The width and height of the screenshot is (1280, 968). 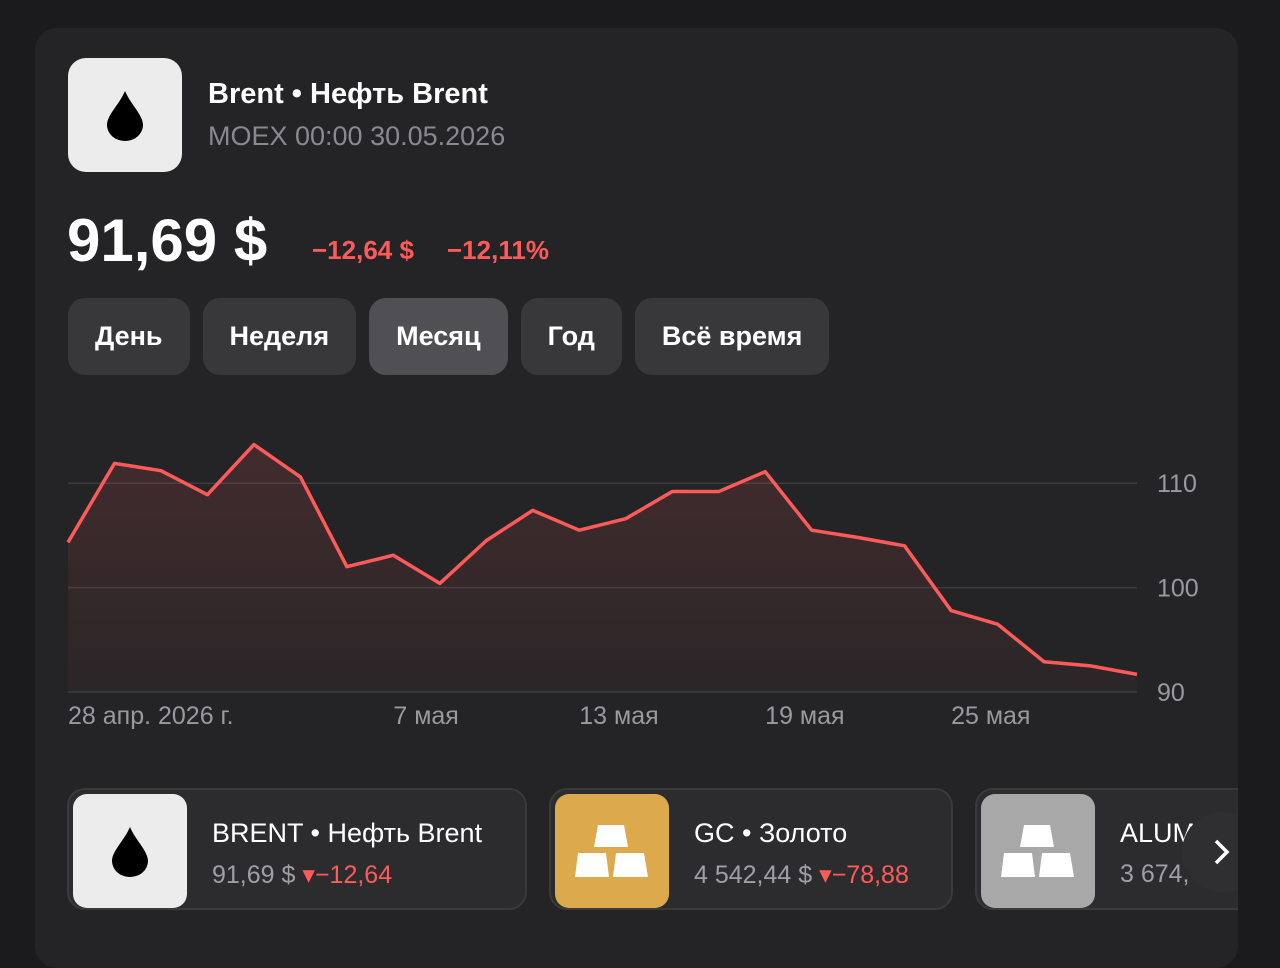 I want to click on card-price: 3 674,, so click(x=1155, y=874).